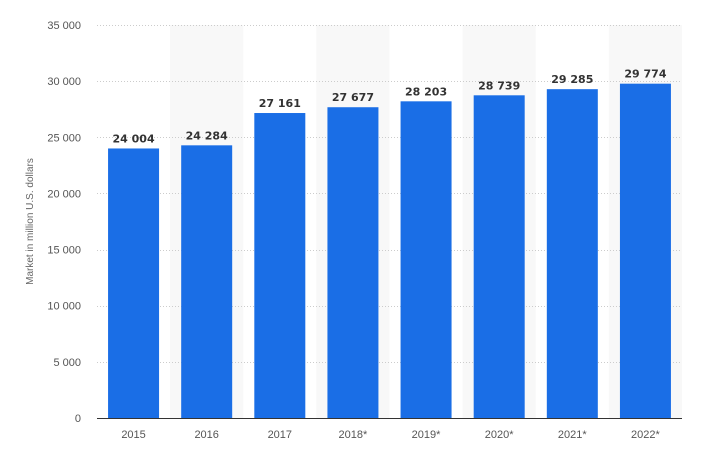 This screenshot has width=708, height=460. Describe the element at coordinates (64, 138) in the screenshot. I see `y-tick-label: 25 000` at that location.